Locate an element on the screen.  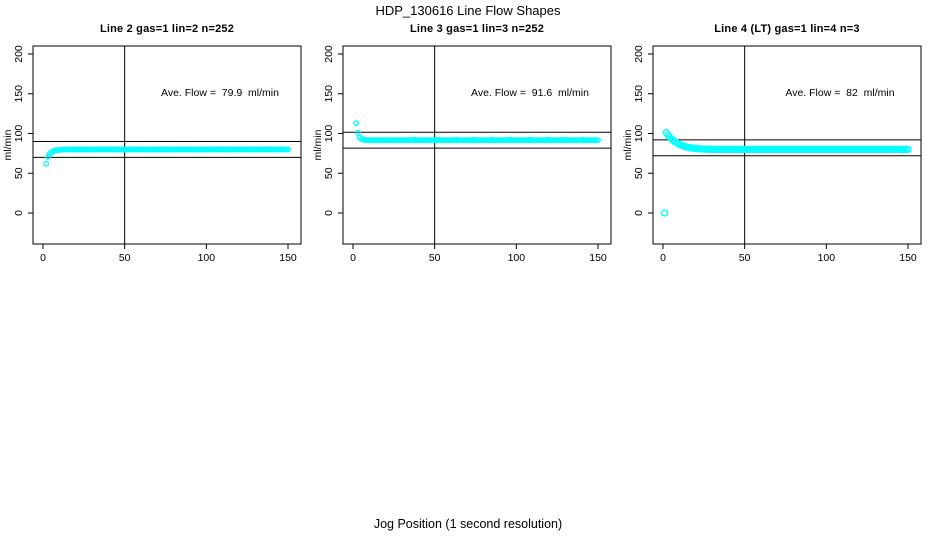
line-4-plot-svg: 0 50 100 150 0 50 100 150 200 ml/min is located at coordinates (772, 154).